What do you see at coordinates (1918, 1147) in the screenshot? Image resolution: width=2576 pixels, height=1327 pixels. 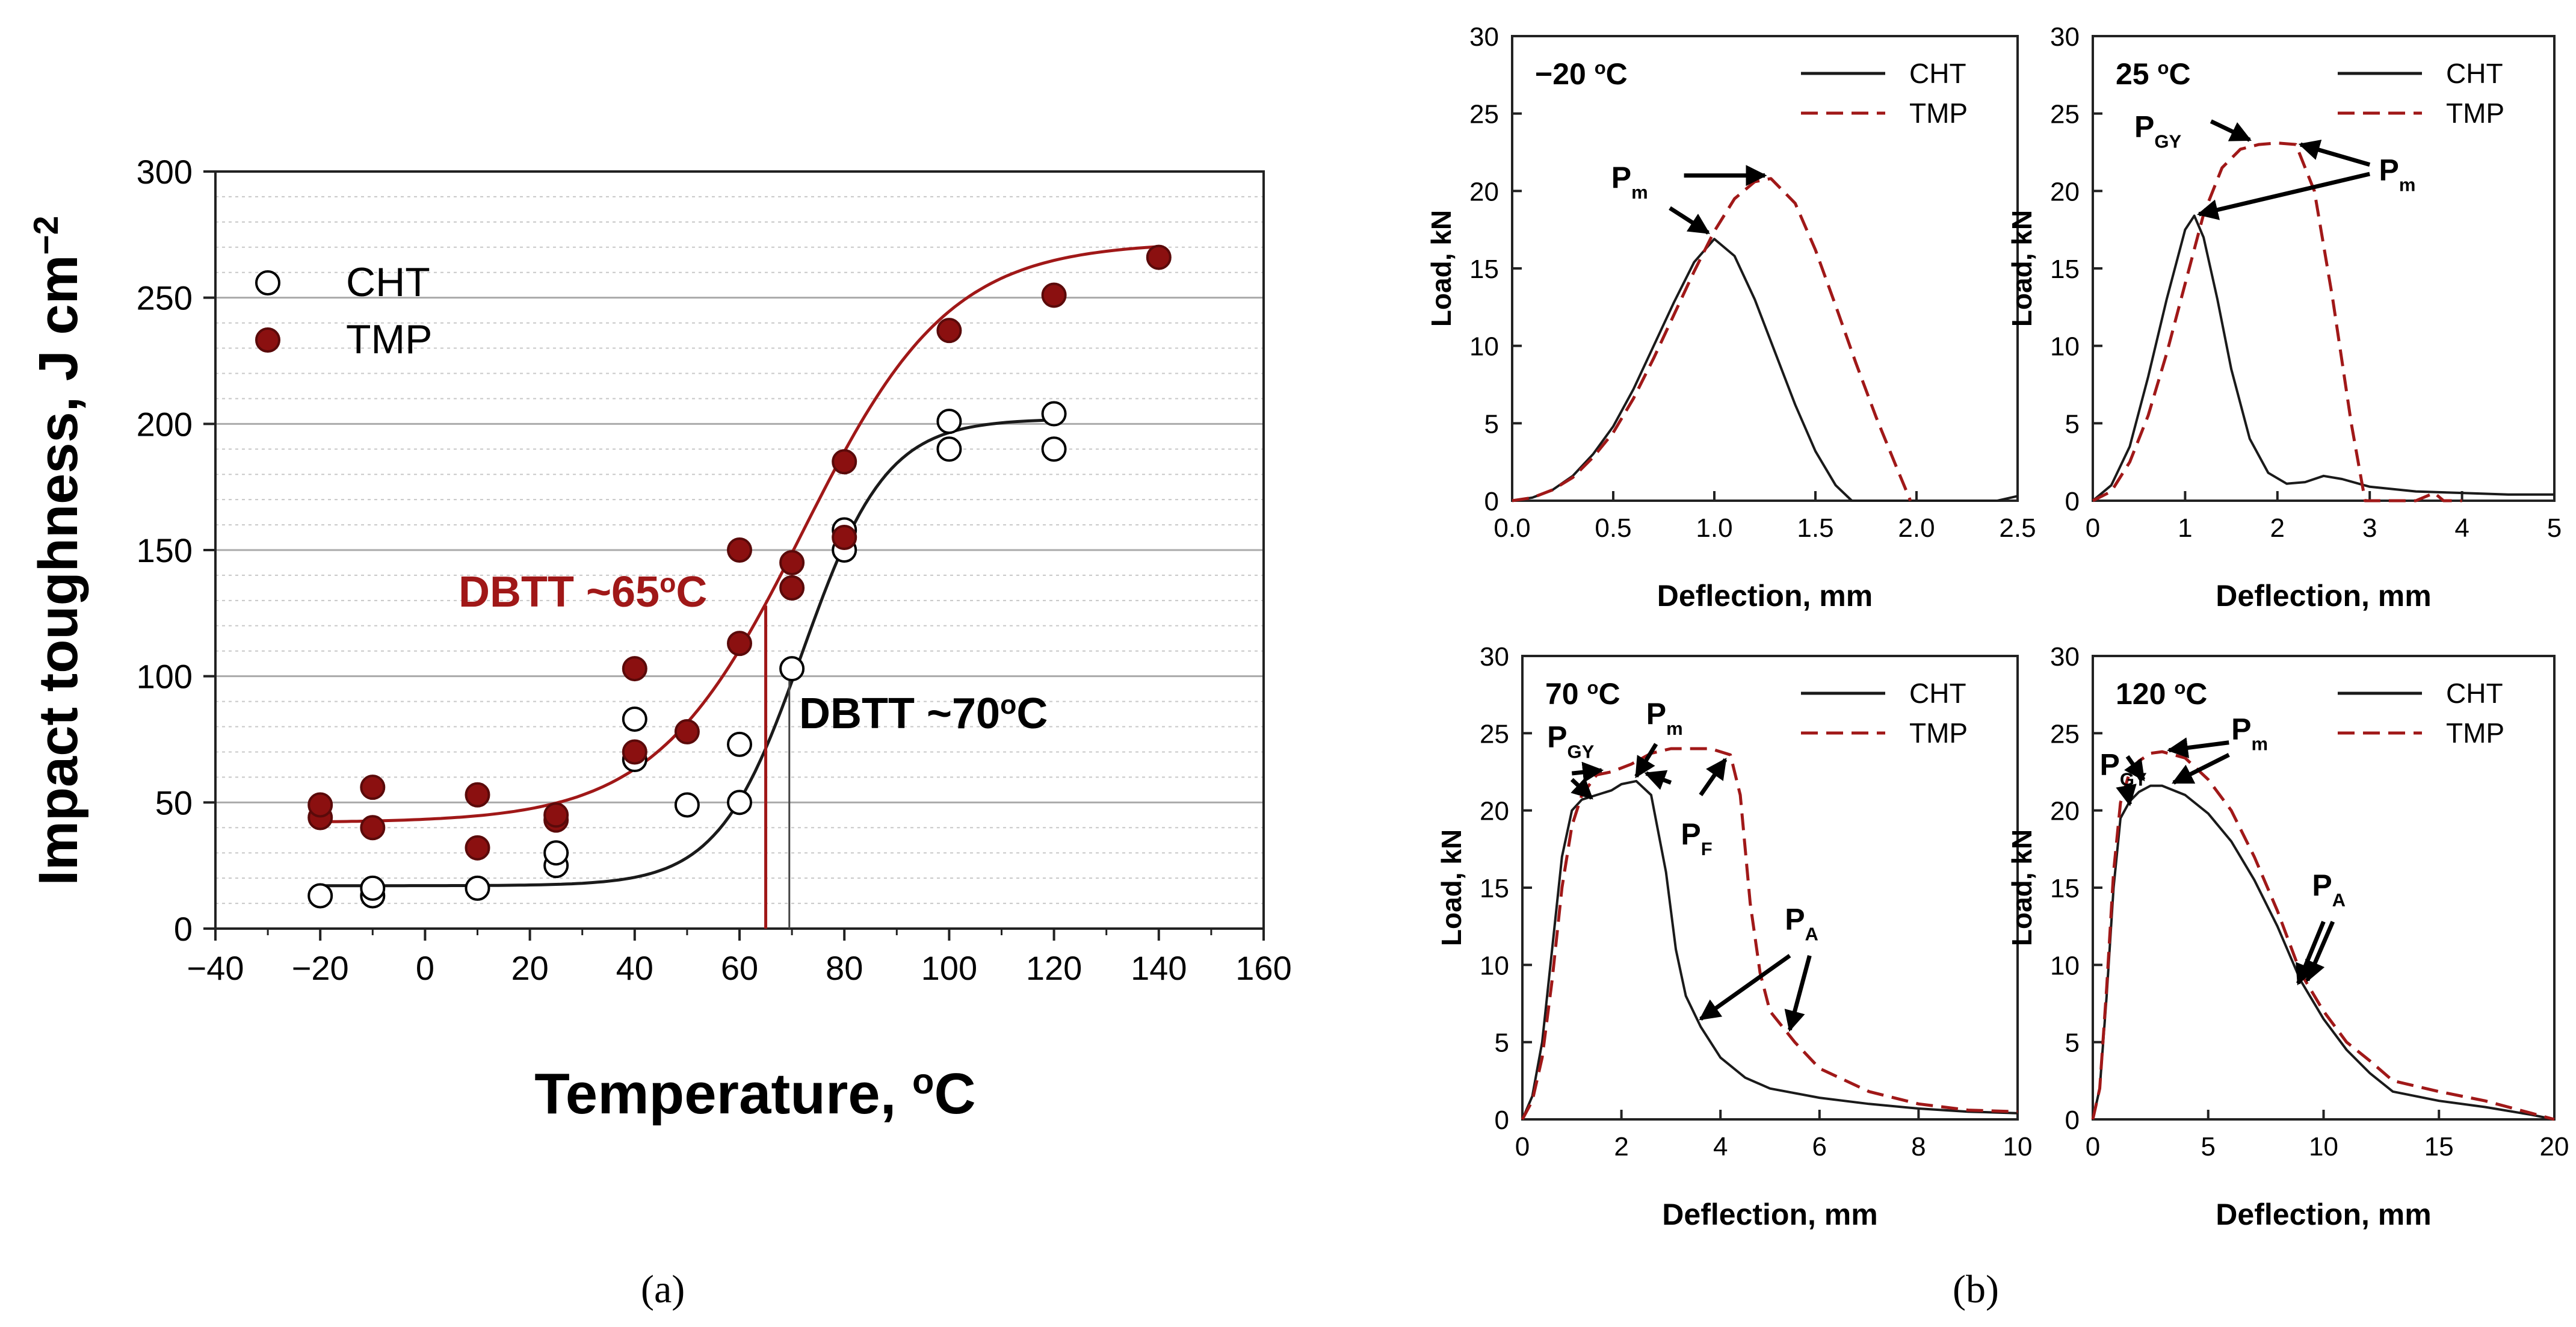 I see `b3-x-tick-label: 8` at bounding box center [1918, 1147].